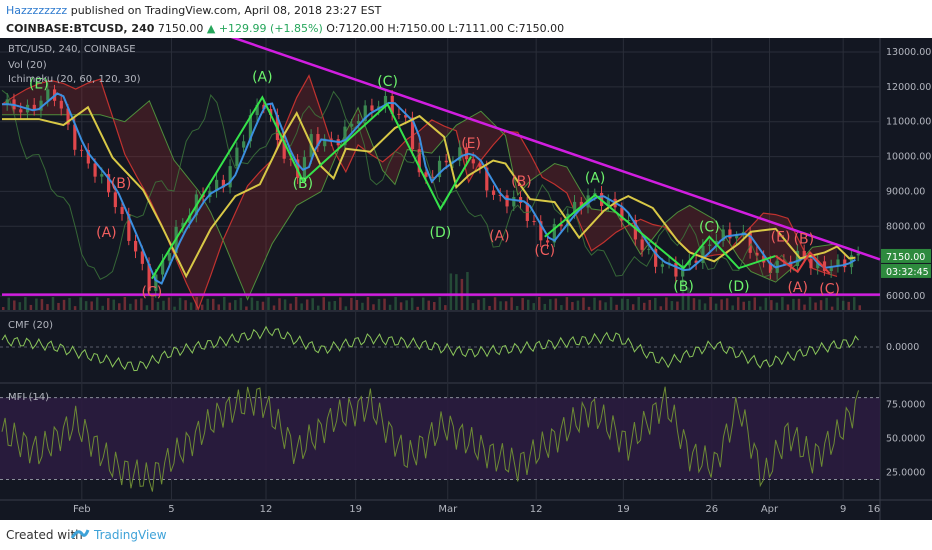 The image size is (932, 550). I want to click on footer-bar: Created with TradingView, so click(466, 535).